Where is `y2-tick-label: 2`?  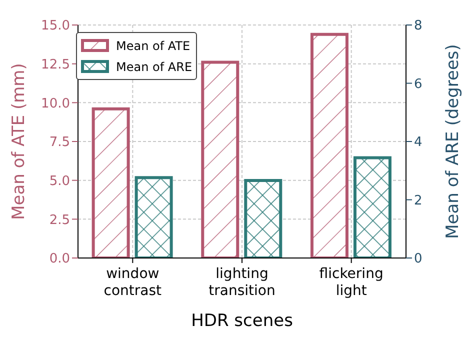 y2-tick-label: 2 is located at coordinates (418, 200).